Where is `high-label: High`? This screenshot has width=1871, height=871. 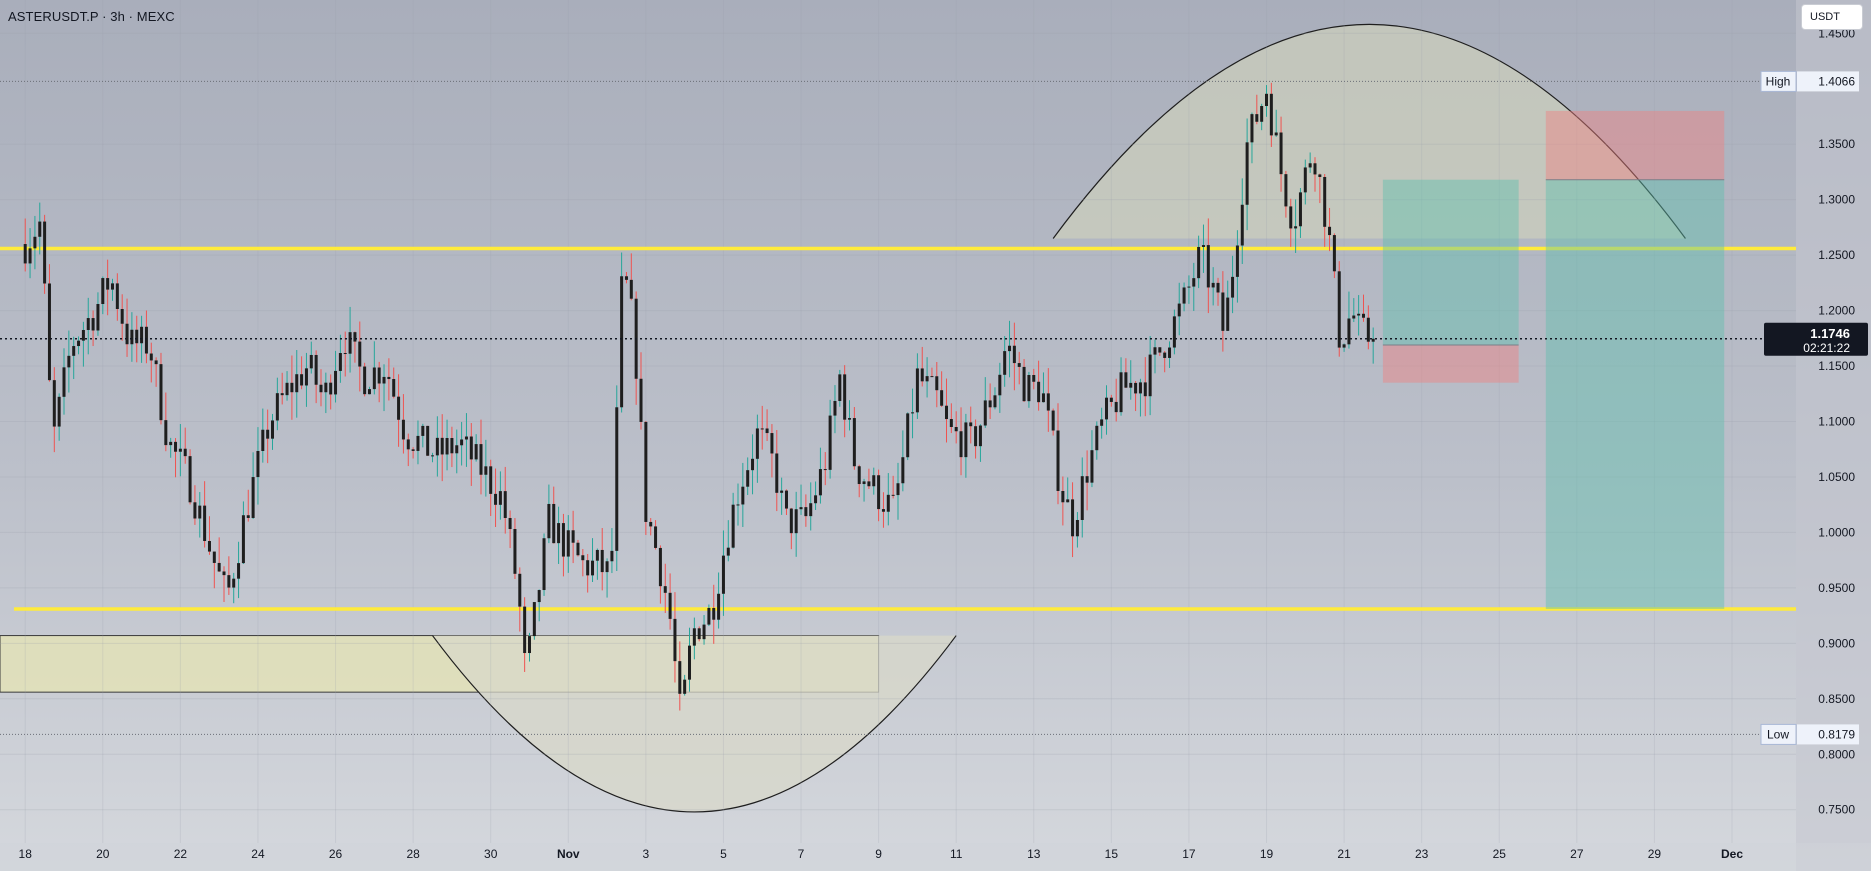 high-label: High is located at coordinates (1778, 81).